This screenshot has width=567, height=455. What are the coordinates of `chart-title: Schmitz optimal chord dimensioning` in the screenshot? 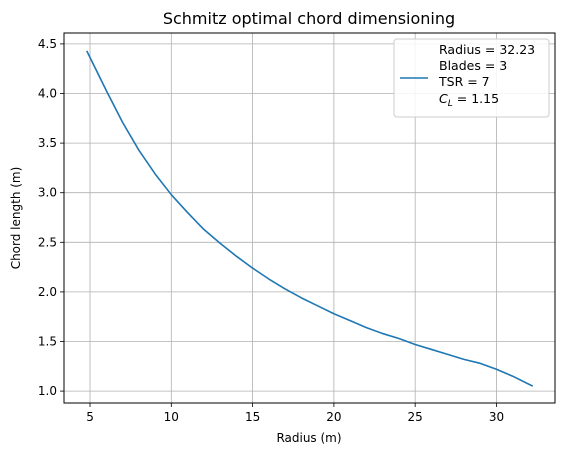 It's located at (309, 18).